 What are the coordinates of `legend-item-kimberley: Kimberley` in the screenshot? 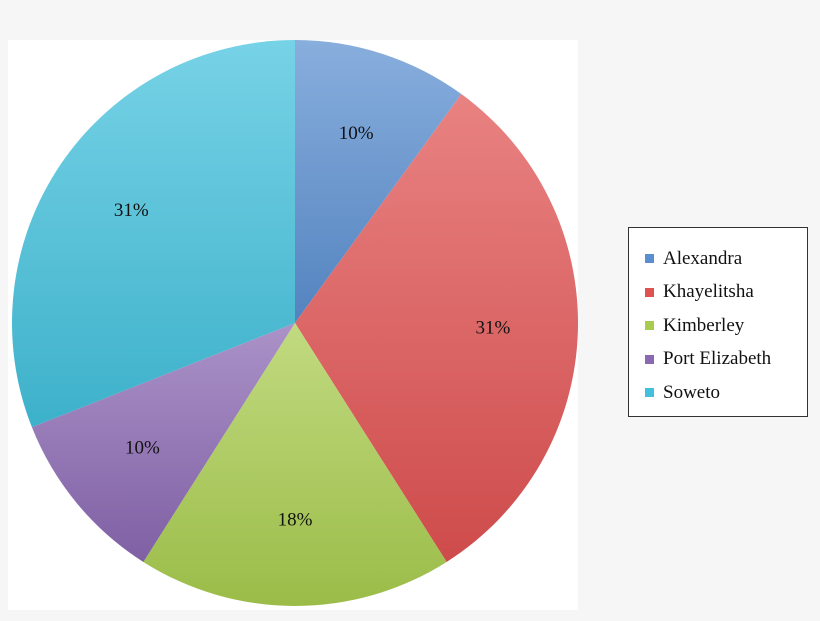 It's located at (726, 326).